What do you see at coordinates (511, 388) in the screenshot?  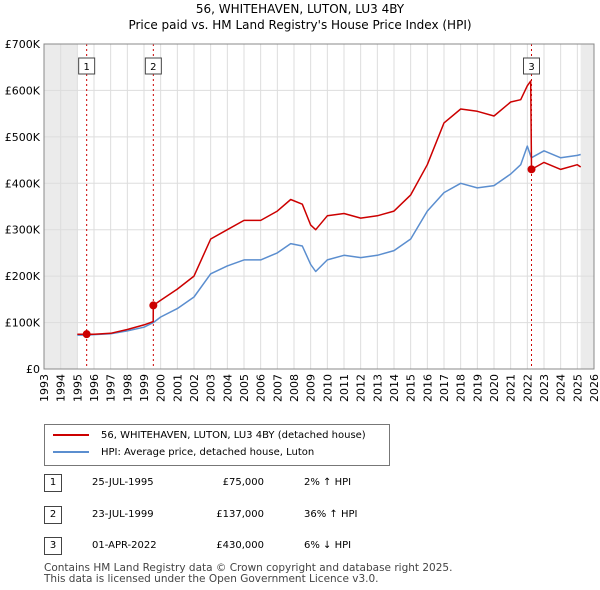 I see `x-tick-label: 2021` at bounding box center [511, 388].